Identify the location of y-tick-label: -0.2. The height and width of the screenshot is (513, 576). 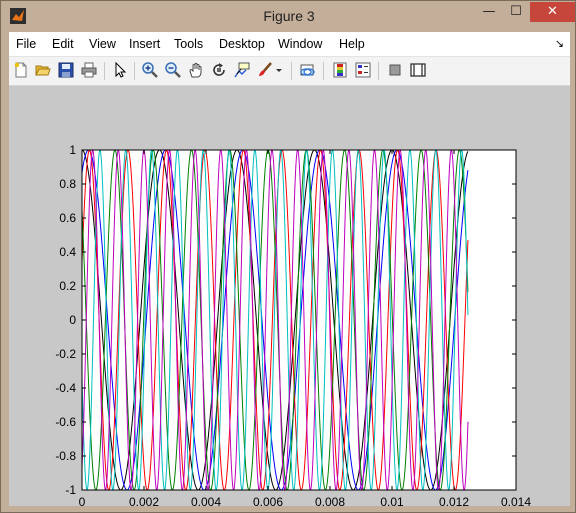
(65, 354).